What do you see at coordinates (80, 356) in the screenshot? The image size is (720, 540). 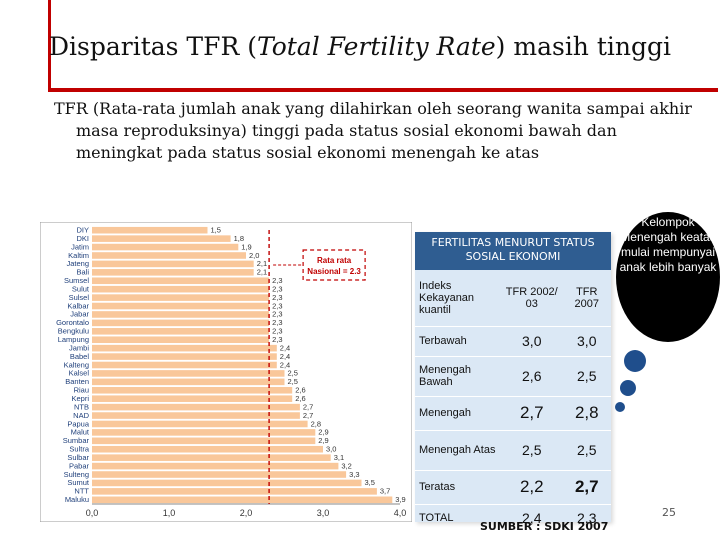 I see `category-label: Babel` at bounding box center [80, 356].